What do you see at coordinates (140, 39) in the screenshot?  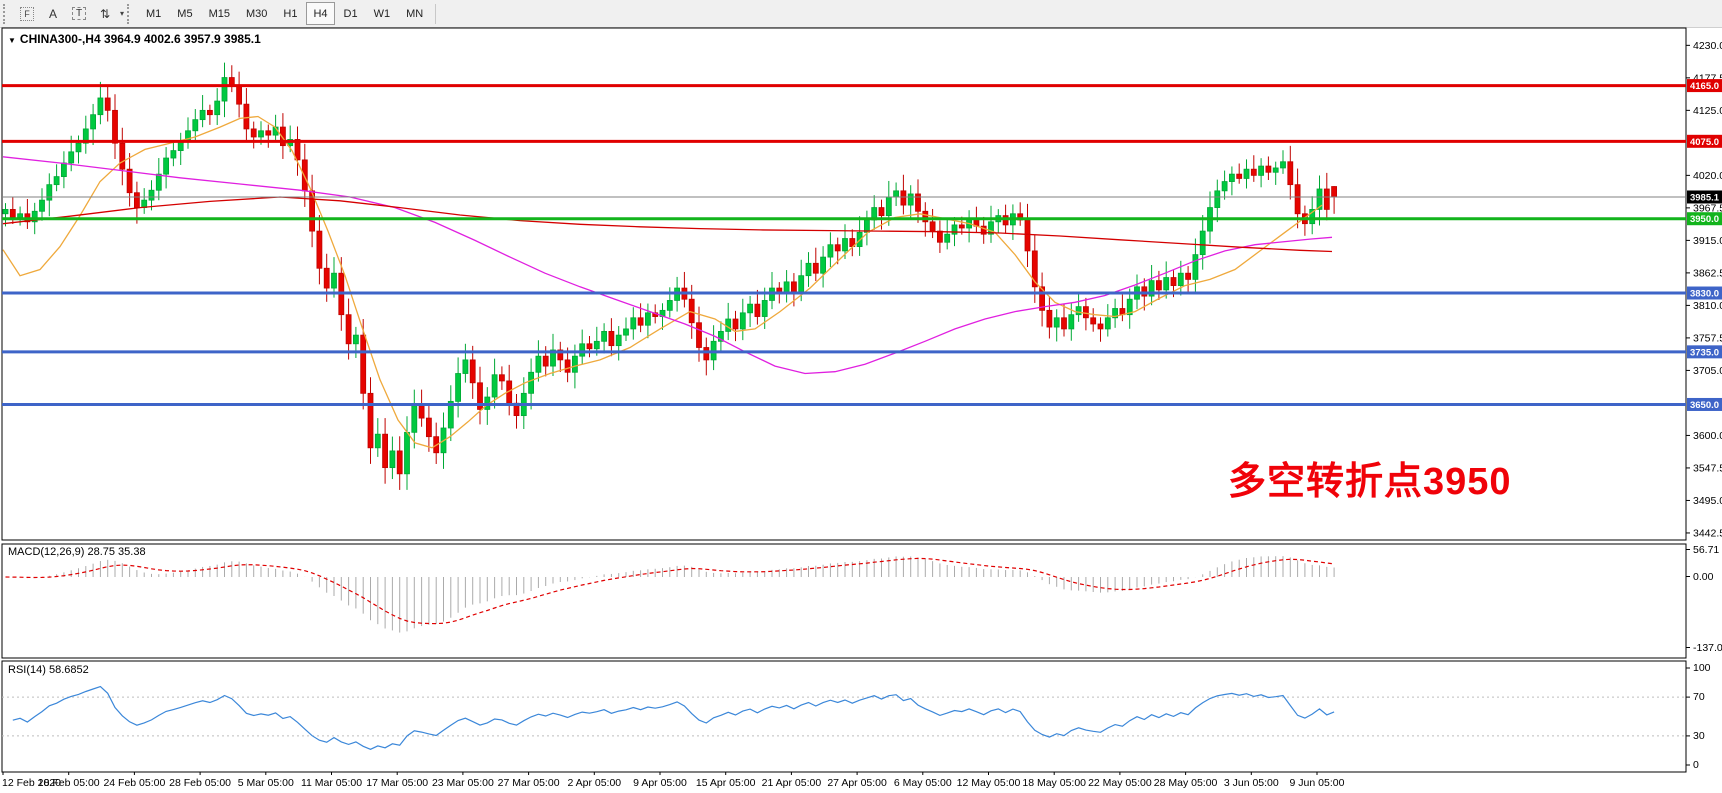 I see `chart-title-text: CHINA300-,H4 3964.9 4002.6 3957.9 3985.1` at bounding box center [140, 39].